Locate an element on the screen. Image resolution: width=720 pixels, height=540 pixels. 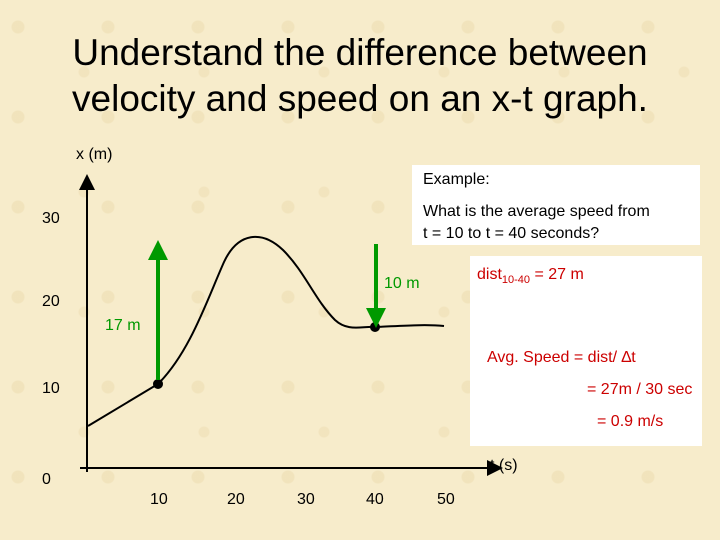
question-line-2: t = 10 to t = 40 seconds? is located at coordinates (511, 233).